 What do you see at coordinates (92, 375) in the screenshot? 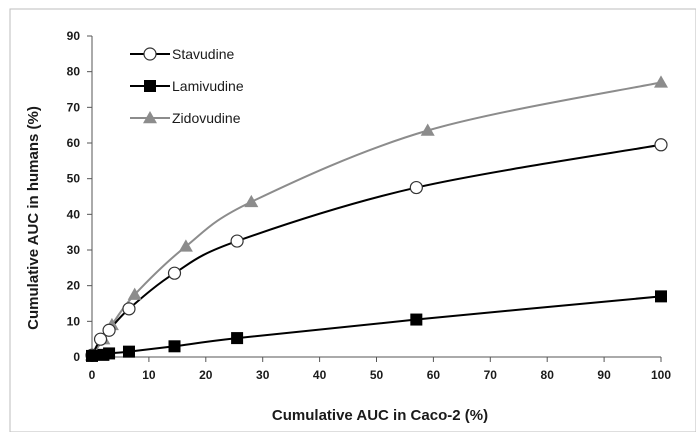
I see `x-tick-label: 0` at bounding box center [92, 375].